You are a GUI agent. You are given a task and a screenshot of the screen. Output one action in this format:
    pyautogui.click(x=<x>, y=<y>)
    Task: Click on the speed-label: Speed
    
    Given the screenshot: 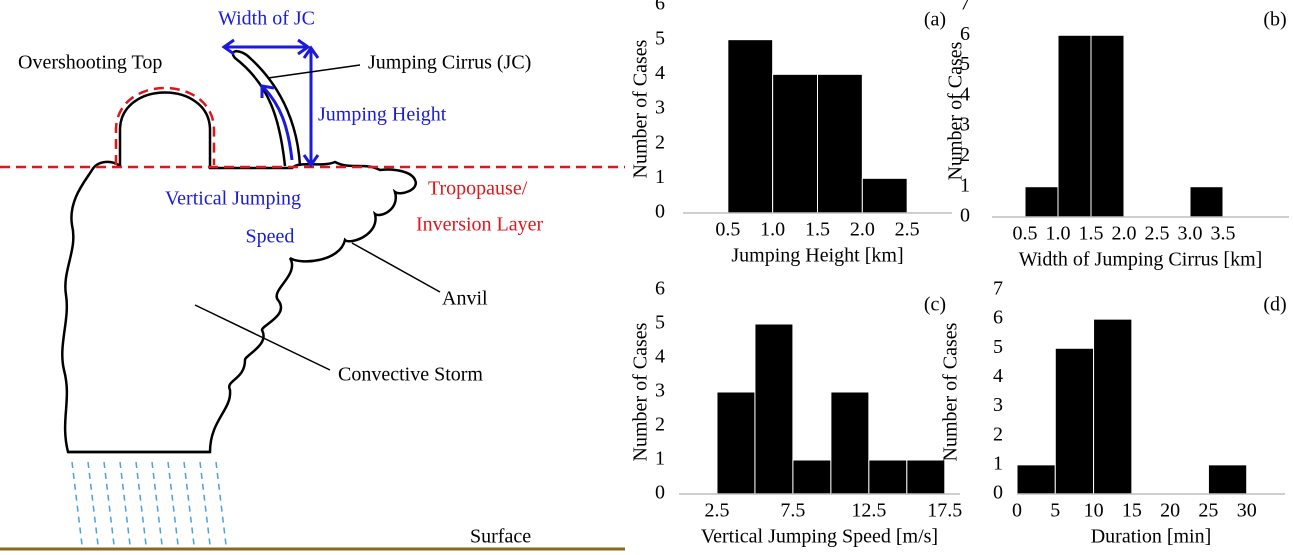 What is the action you would take?
    pyautogui.click(x=270, y=237)
    